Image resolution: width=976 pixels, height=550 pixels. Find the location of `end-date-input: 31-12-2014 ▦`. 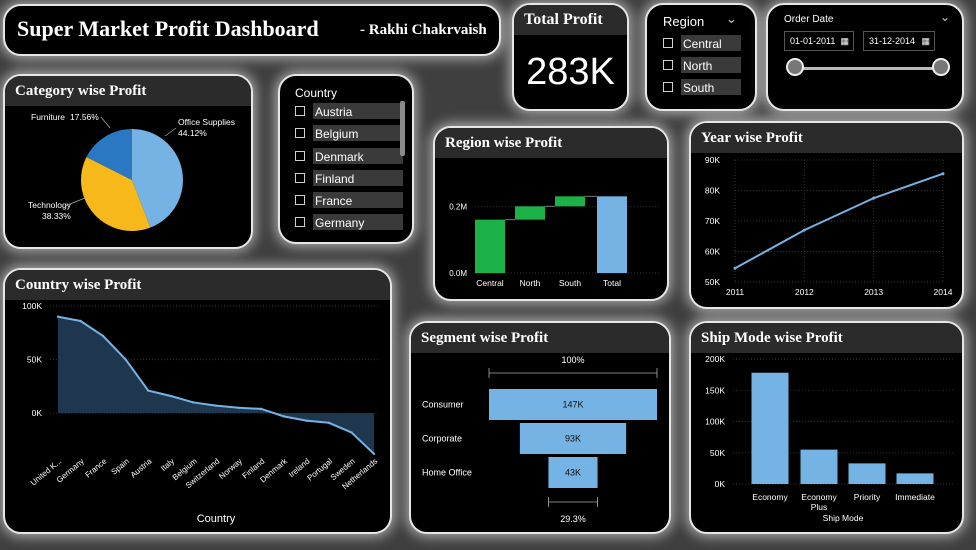

end-date-input: 31-12-2014 ▦ is located at coordinates (899, 41).